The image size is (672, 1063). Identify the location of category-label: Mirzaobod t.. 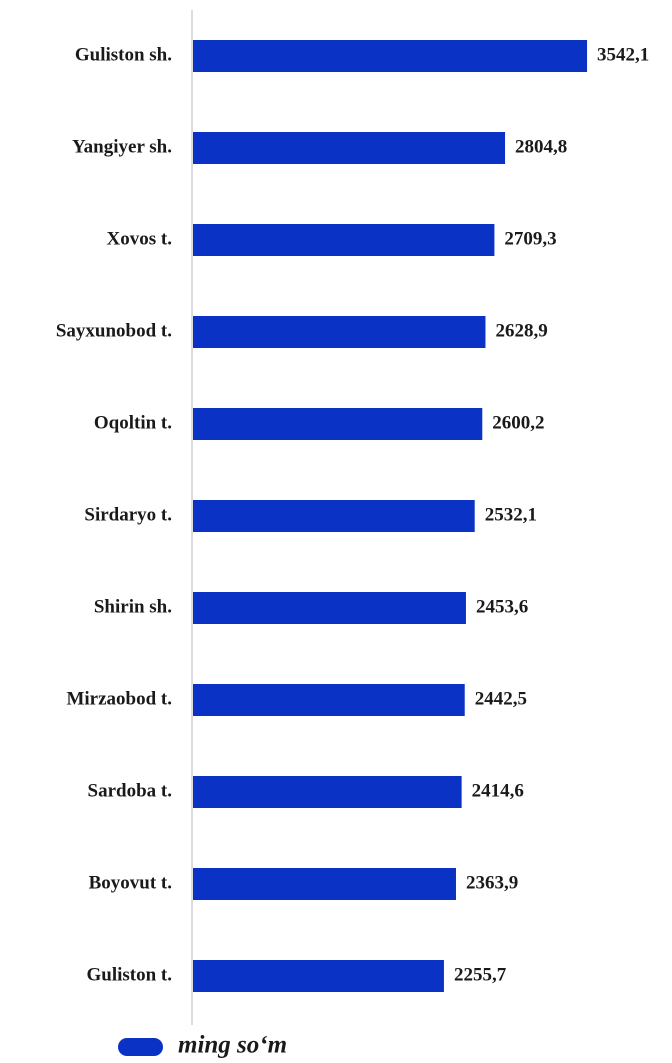
(119, 698).